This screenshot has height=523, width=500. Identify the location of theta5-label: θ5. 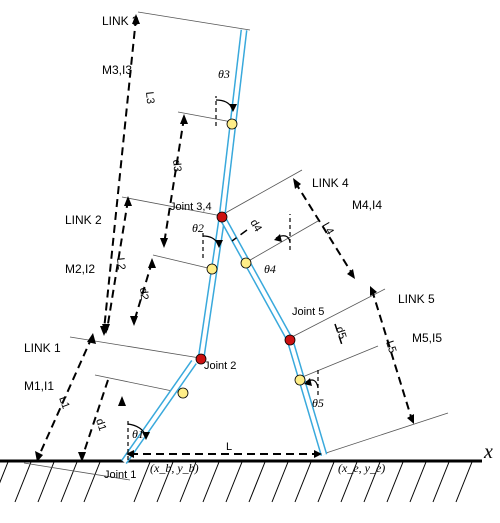
(318, 403).